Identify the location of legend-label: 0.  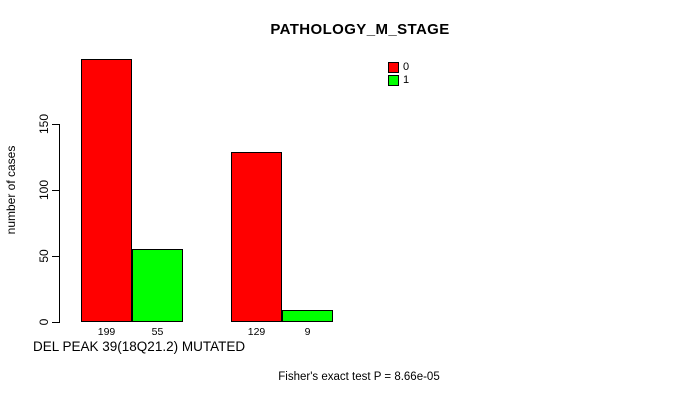
(406, 67).